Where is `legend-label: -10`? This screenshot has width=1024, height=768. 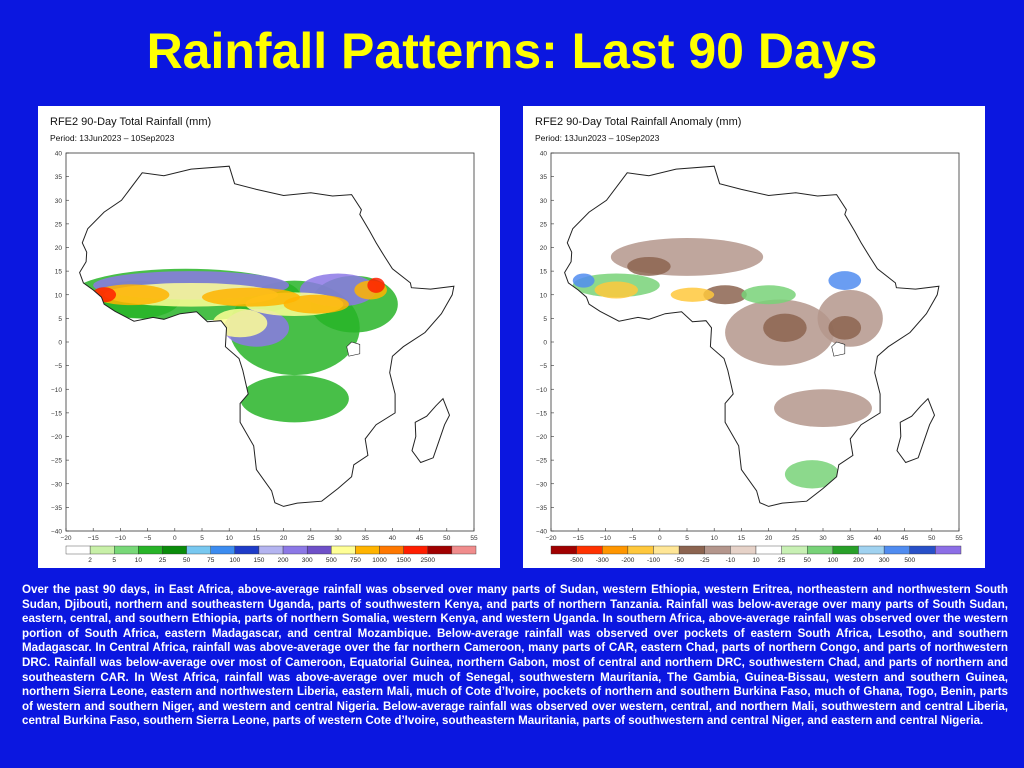
legend-label: -10 is located at coordinates (731, 560).